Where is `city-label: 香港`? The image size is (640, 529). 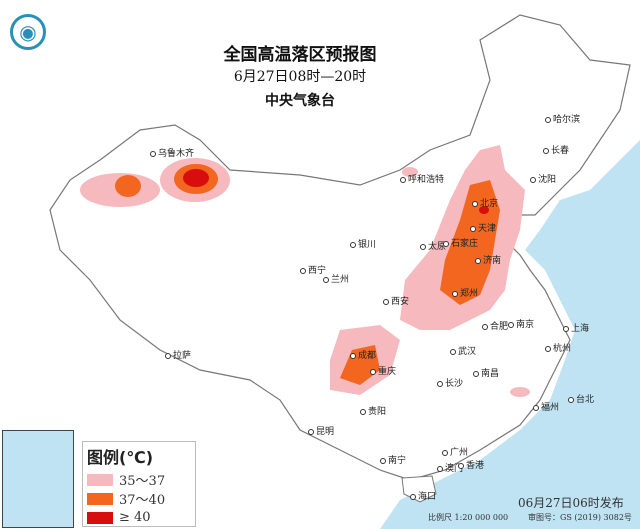 city-label: 香港 is located at coordinates (471, 464).